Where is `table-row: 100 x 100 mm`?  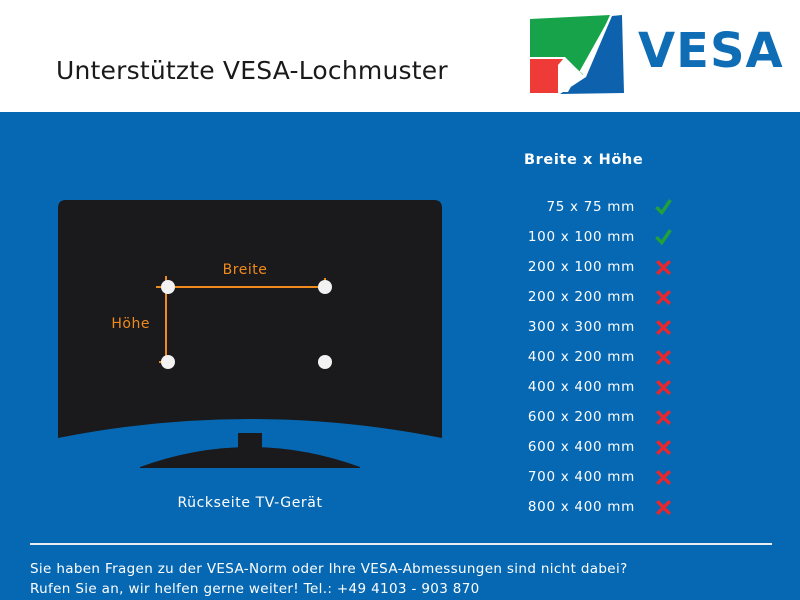 table-row: 100 x 100 mm is located at coordinates (610, 237).